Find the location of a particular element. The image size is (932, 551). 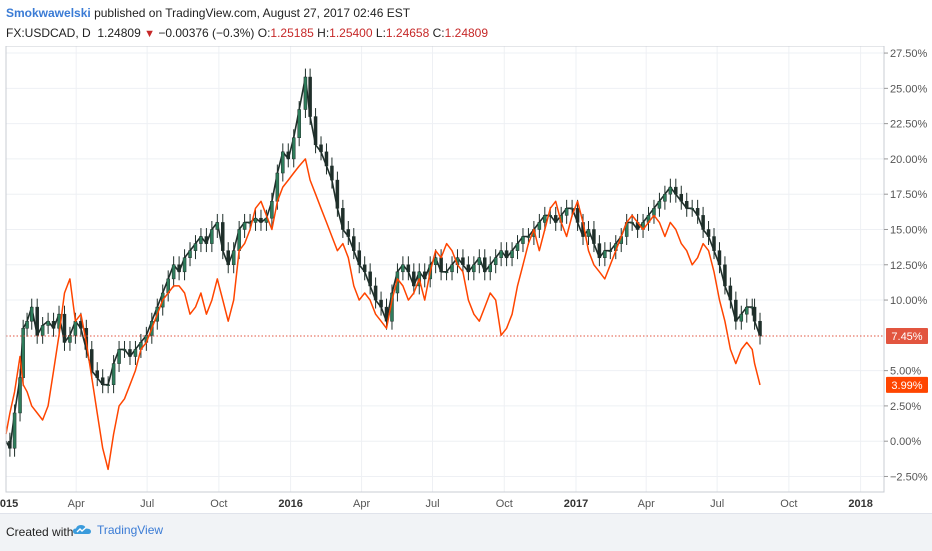

x-tick-label: 2015 is located at coordinates (9, 504).